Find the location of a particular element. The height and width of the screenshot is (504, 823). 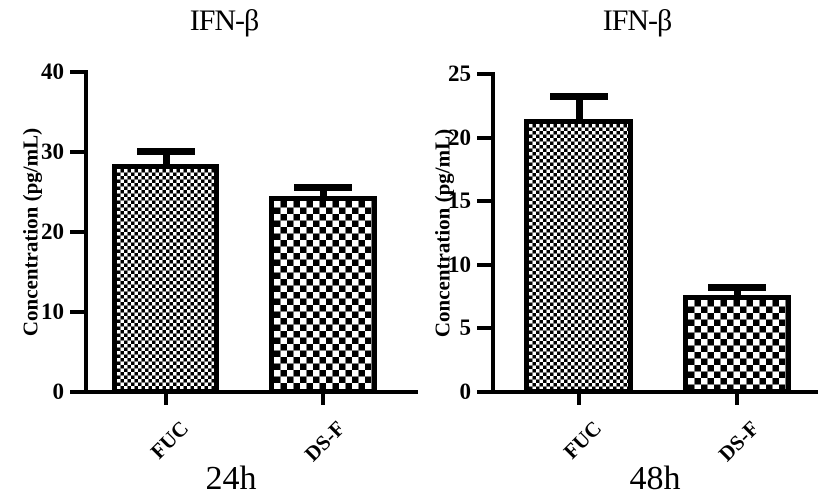

y-tick-label: 15 is located at coordinates (459, 200).